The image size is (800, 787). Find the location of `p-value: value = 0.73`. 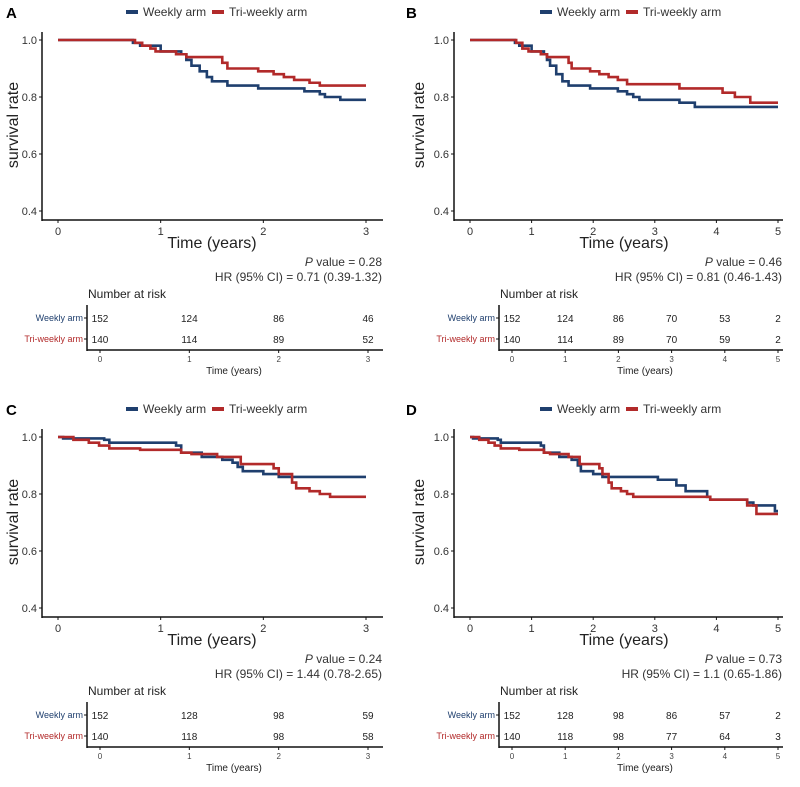

p-value: value = 0.73 is located at coordinates (747, 659).